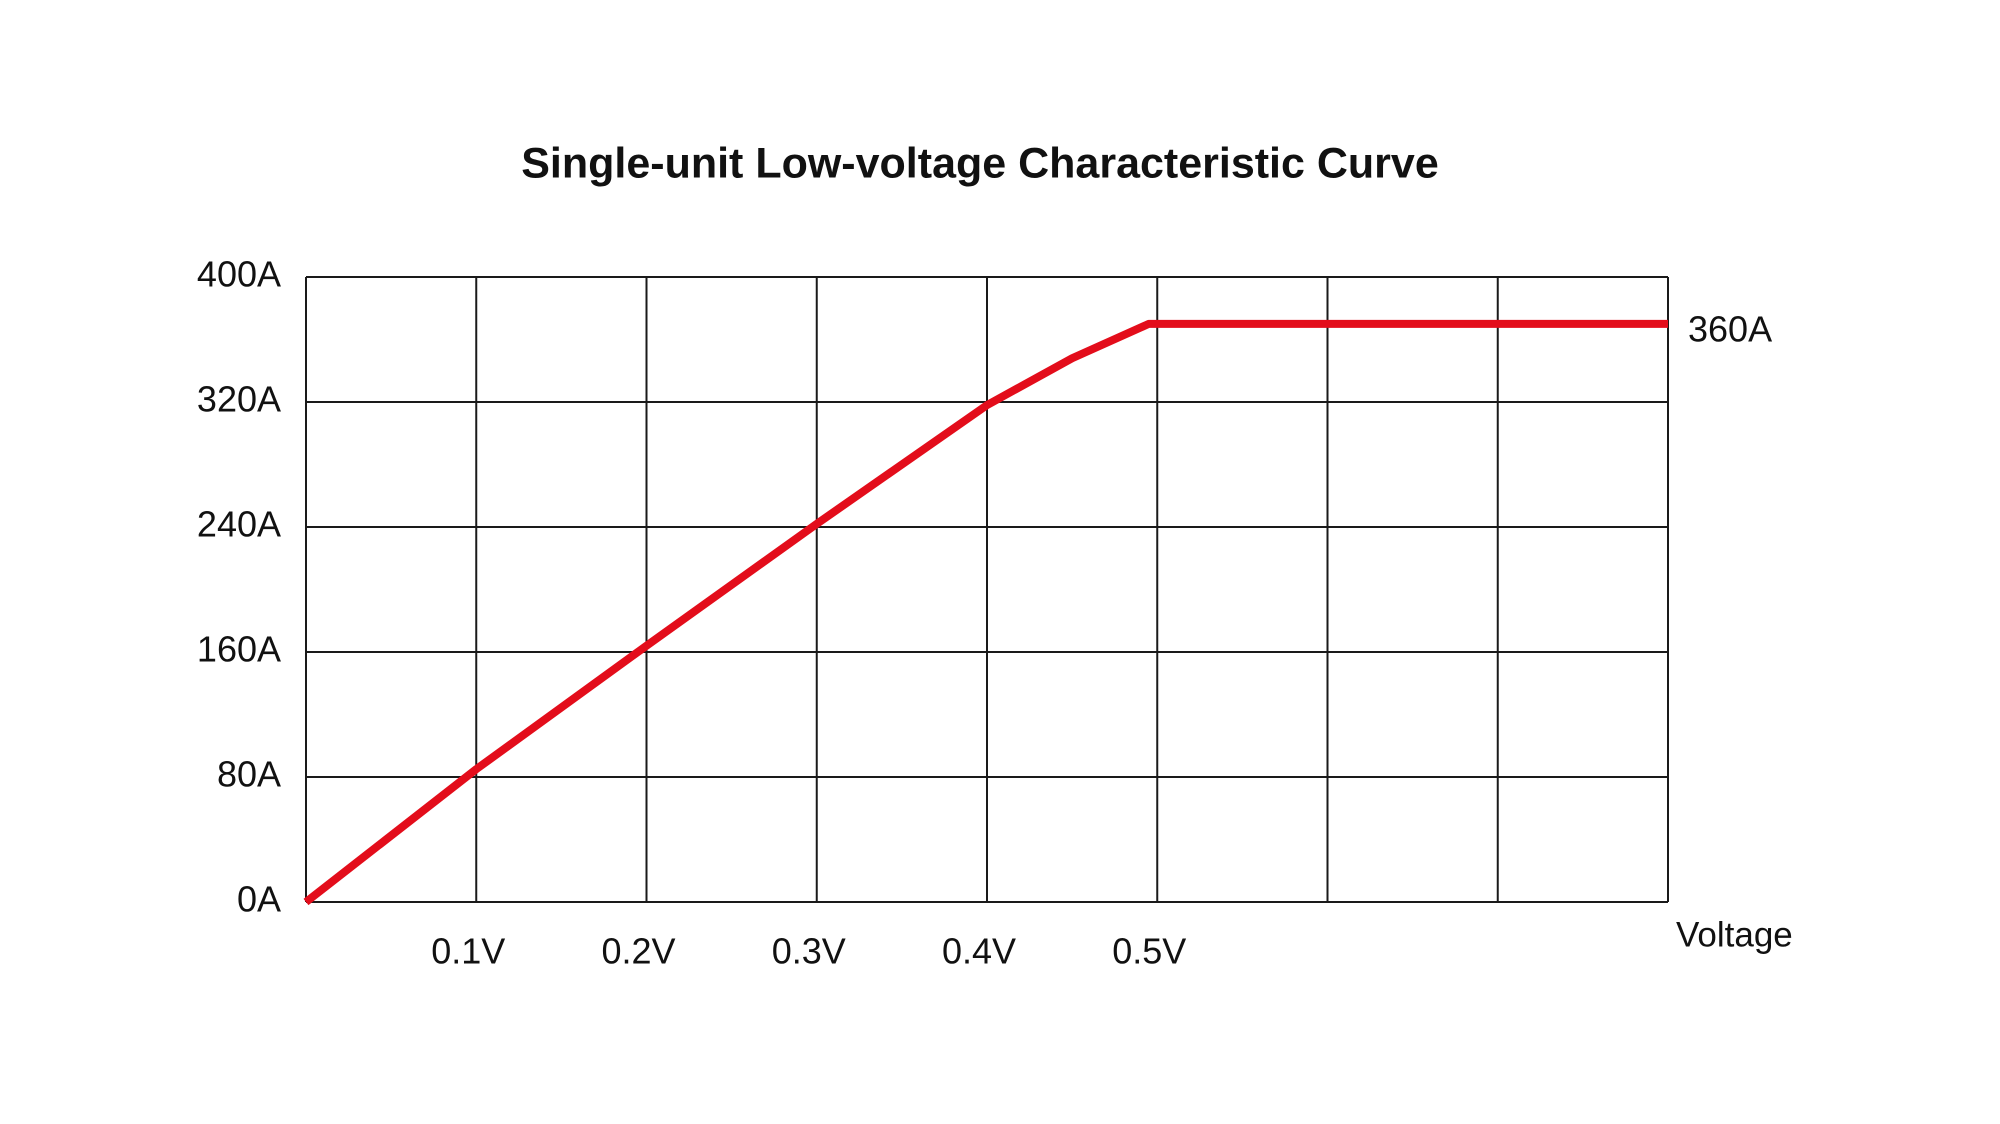 This screenshot has height=1124, width=2000. What do you see at coordinates (239, 649) in the screenshot?
I see `y-tick-label: 160A` at bounding box center [239, 649].